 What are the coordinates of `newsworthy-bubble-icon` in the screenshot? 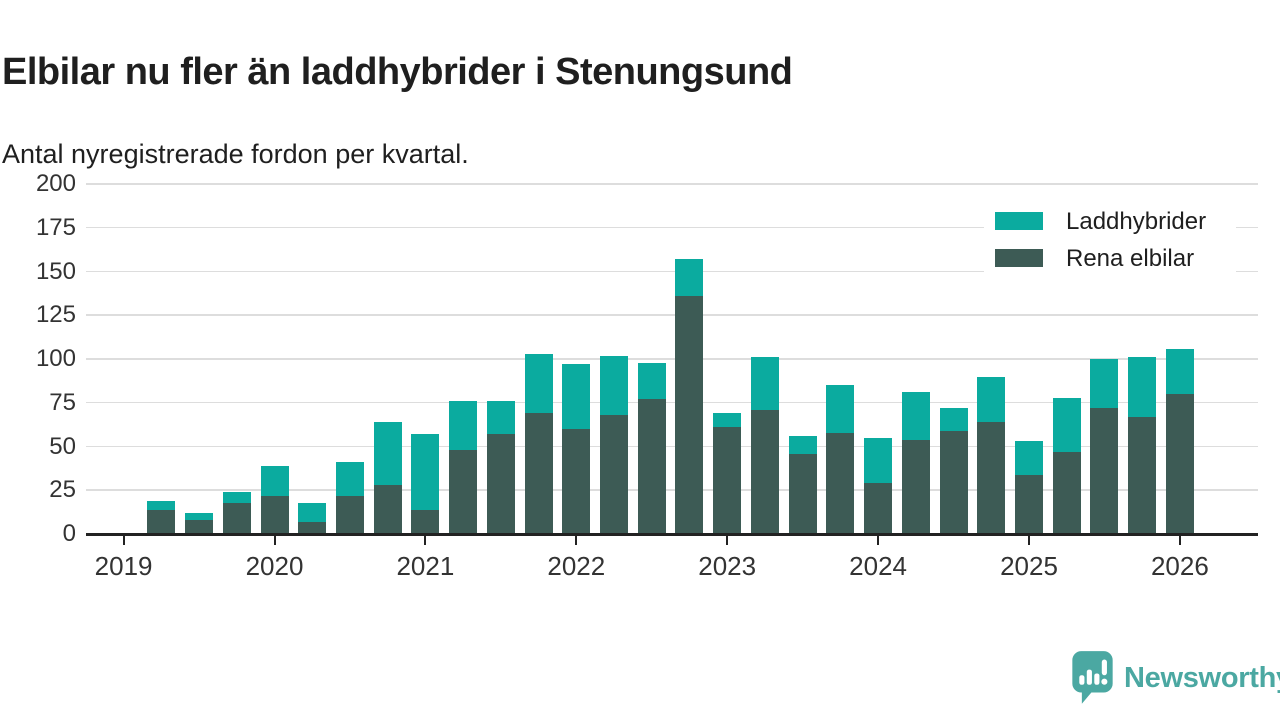 It's located at (1092, 677).